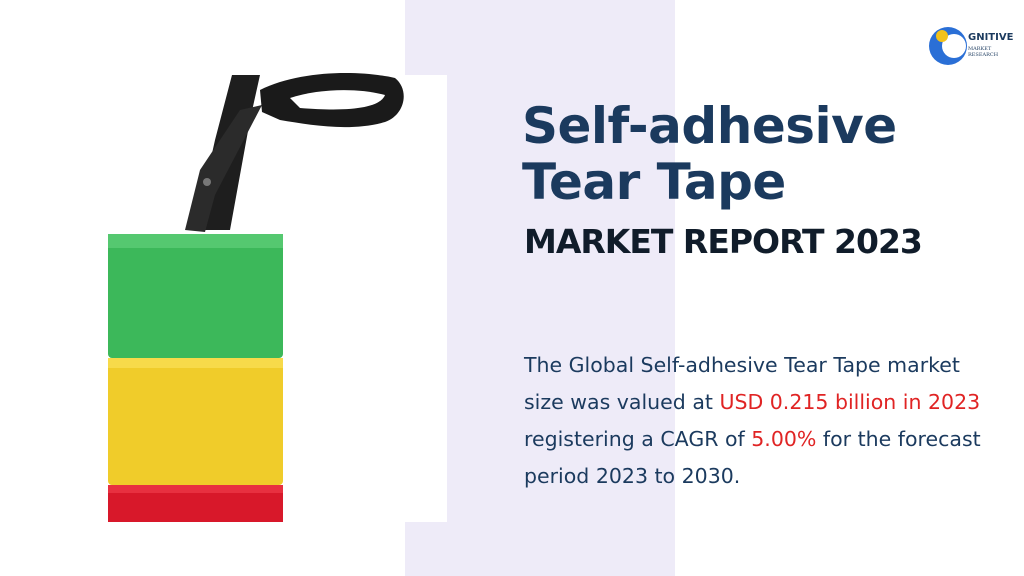 Image resolution: width=1024 pixels, height=576 pixels. What do you see at coordinates (195, 296) in the screenshot?
I see `tape-roll-green` at bounding box center [195, 296].